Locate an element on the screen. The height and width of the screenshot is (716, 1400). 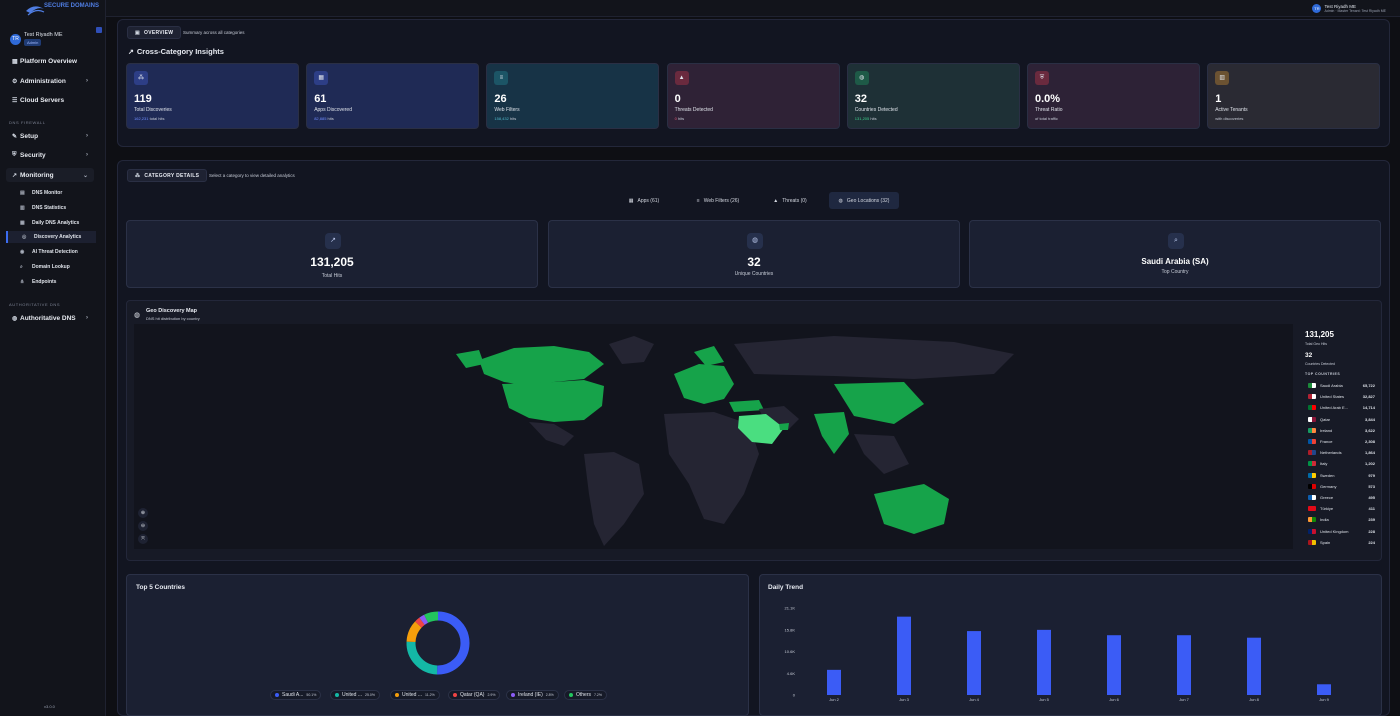
legend-item: Others 7.2% is located at coordinates (585, 695).